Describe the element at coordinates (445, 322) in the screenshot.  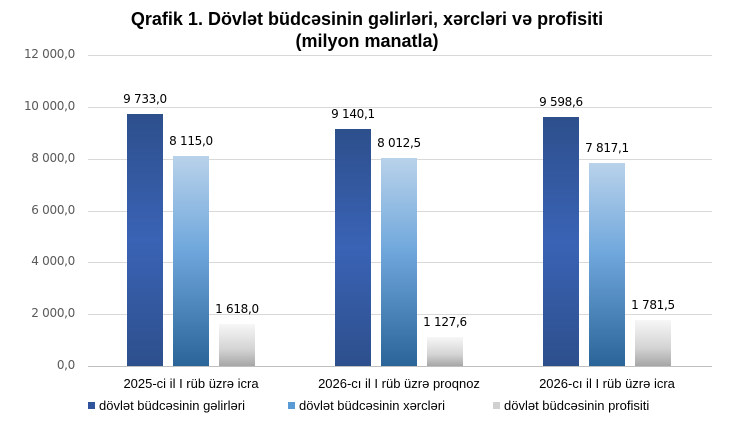
I see `data-label: 1 127,6` at that location.